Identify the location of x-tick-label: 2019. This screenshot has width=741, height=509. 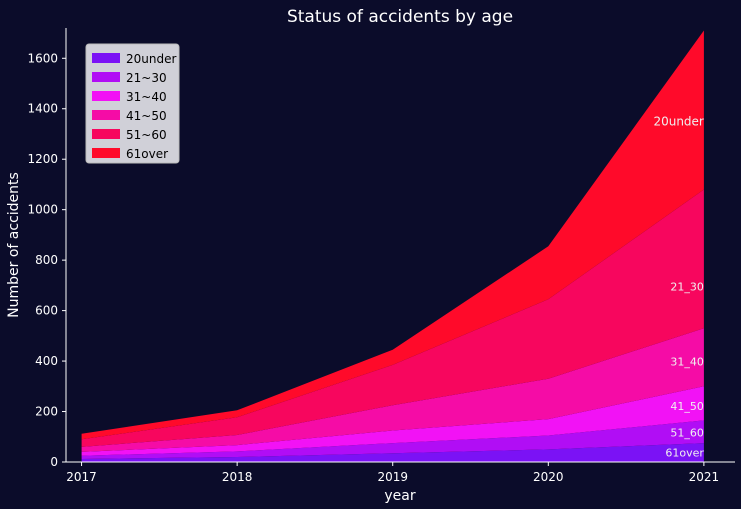
(392, 477).